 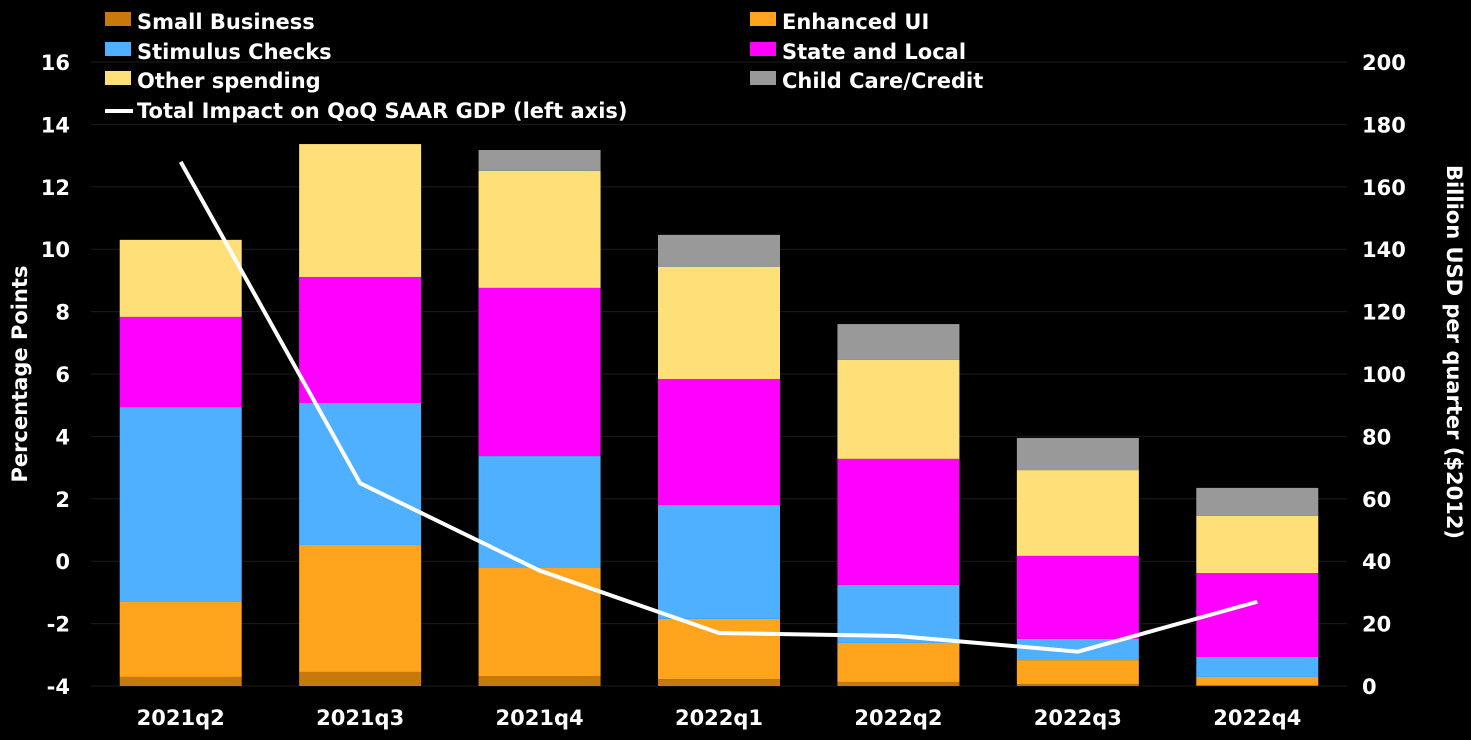 I want to click on x-tick-label: 2021q3, so click(x=360, y=718).